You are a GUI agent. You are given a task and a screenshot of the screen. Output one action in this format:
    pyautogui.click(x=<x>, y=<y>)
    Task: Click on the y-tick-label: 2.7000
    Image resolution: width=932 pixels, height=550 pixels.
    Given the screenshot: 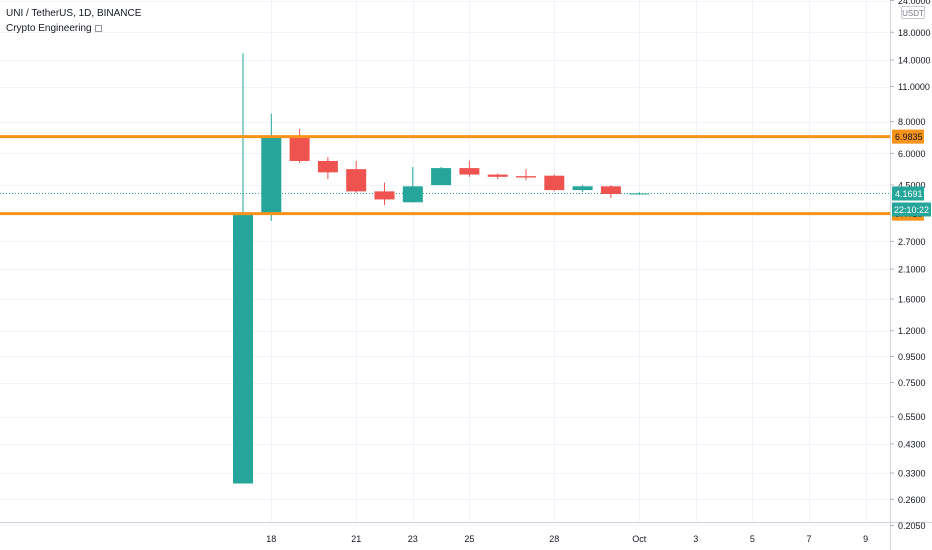 What is the action you would take?
    pyautogui.click(x=912, y=242)
    